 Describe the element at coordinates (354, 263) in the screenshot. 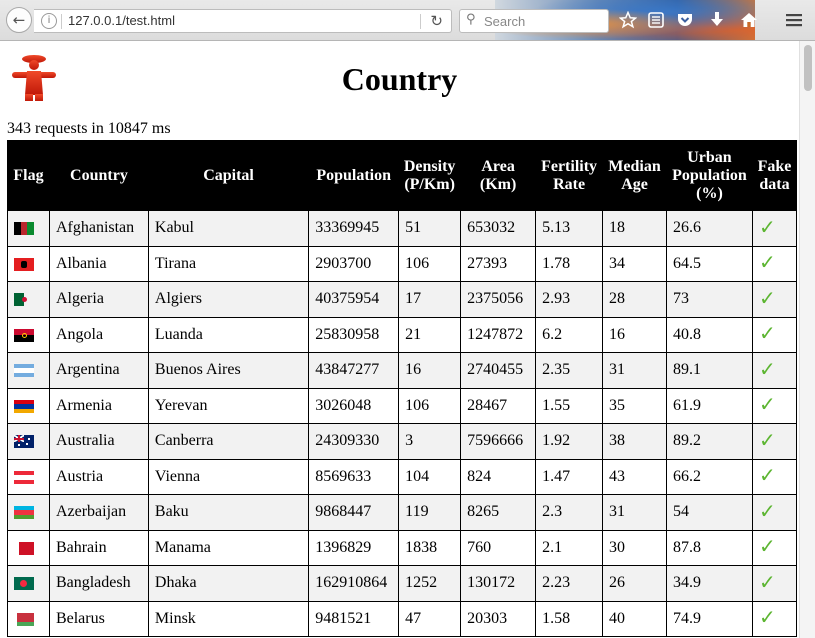

I see `population-cell: 2903700` at that location.